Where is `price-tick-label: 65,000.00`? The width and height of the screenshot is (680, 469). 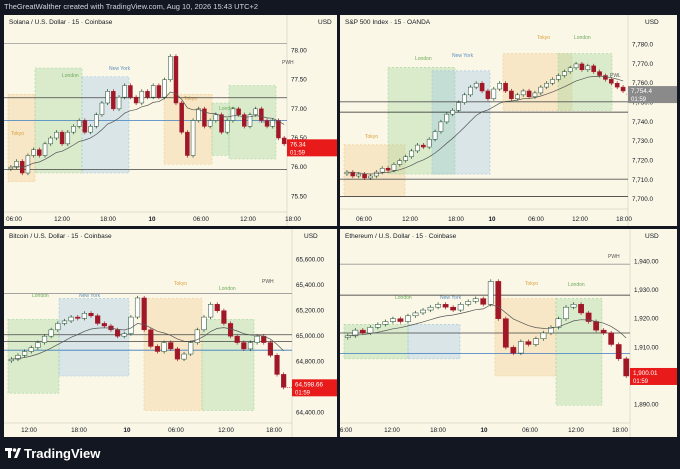 price-tick-label: 65,000.00 is located at coordinates (310, 336).